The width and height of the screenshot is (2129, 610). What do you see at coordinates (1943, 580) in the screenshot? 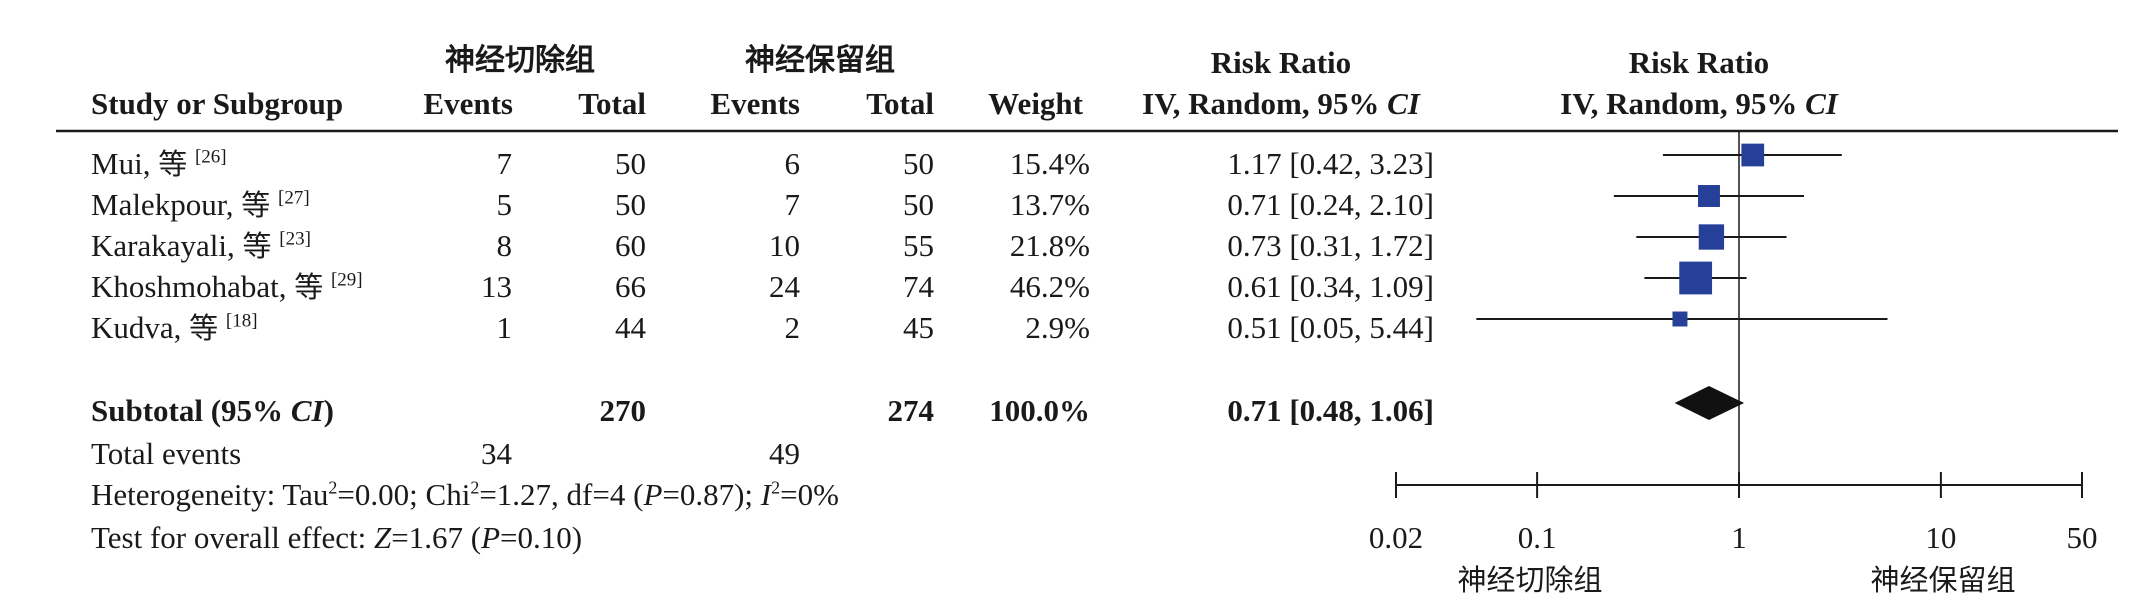
I see `axis-right-group-label: 神经保留组` at bounding box center [1943, 580].